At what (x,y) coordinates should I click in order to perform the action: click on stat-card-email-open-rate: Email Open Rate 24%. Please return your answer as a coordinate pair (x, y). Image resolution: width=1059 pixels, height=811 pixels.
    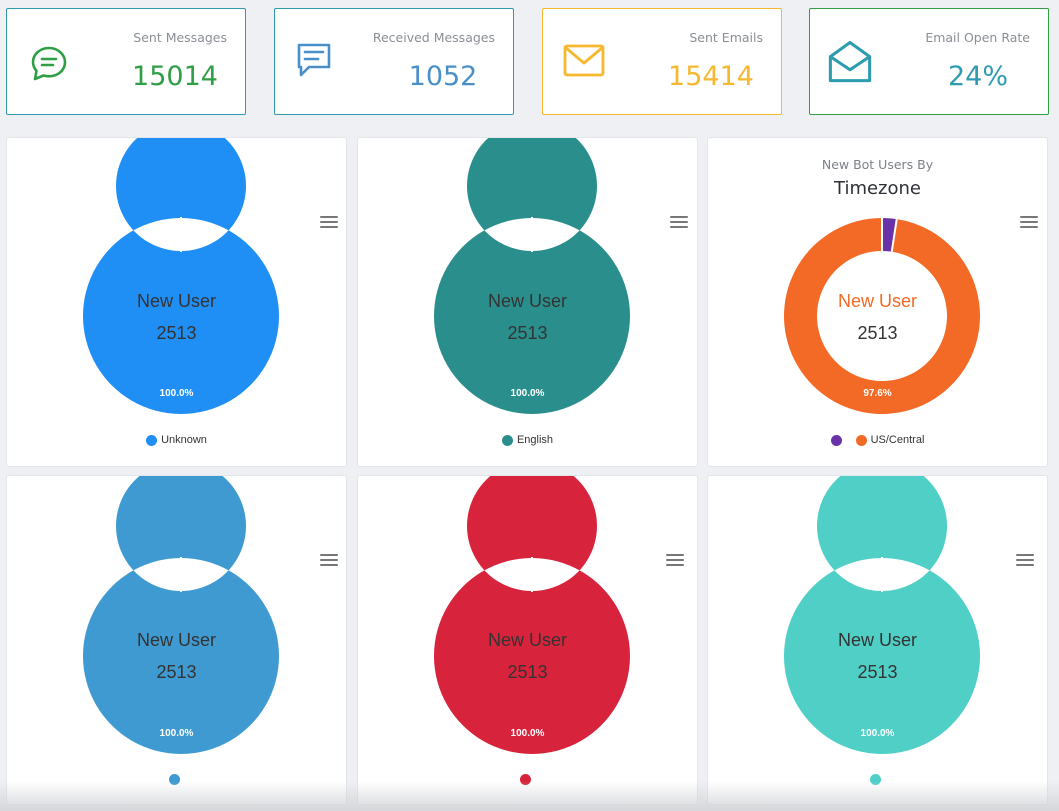
    Looking at the image, I should click on (929, 61).